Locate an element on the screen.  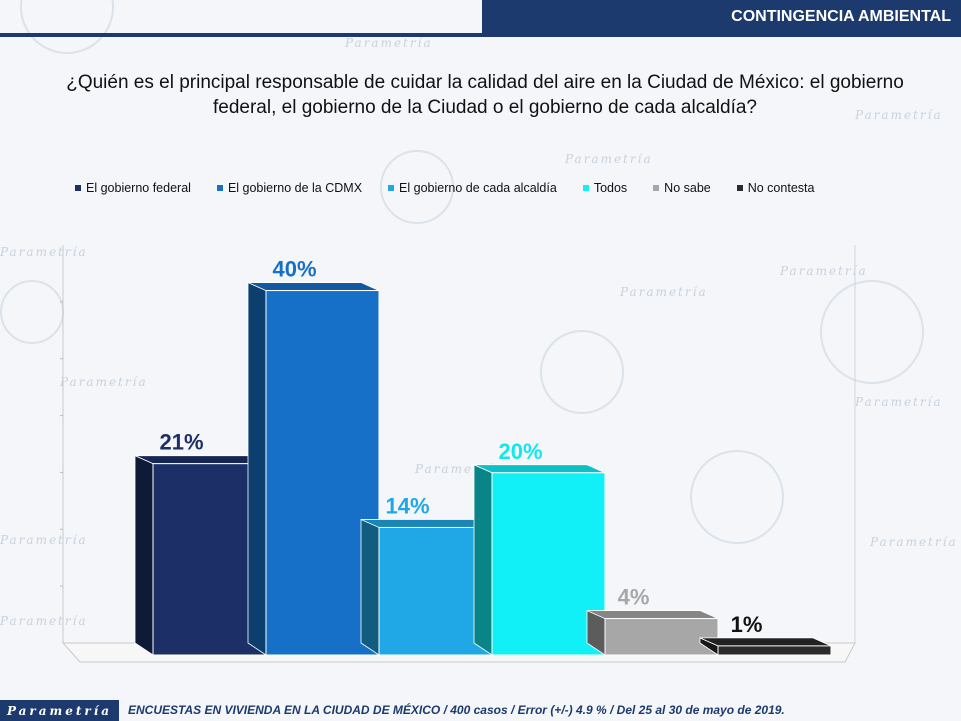
legend-item: El gobierno federal is located at coordinates (133, 188).